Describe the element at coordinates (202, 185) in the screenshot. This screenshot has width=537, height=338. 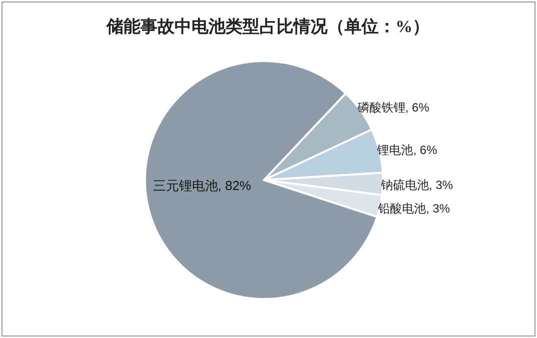
I see `slice-label: 三元锂电池, 82%` at that location.